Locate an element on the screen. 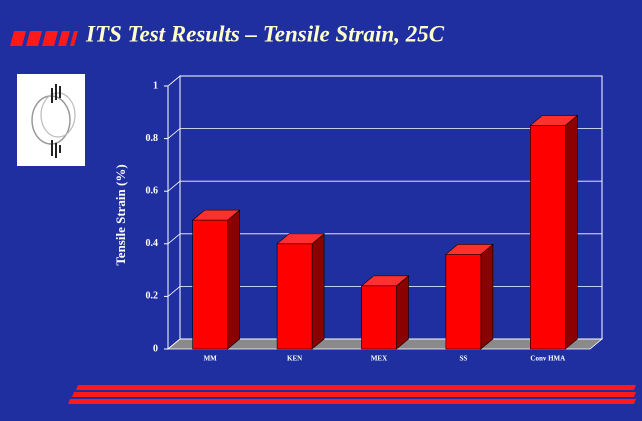  y-tick-label: 0.4 is located at coordinates (152, 243).